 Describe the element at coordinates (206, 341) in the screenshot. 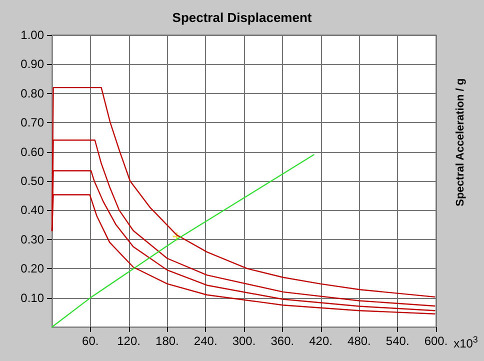

I see `x-tick-label: 240.` at that location.